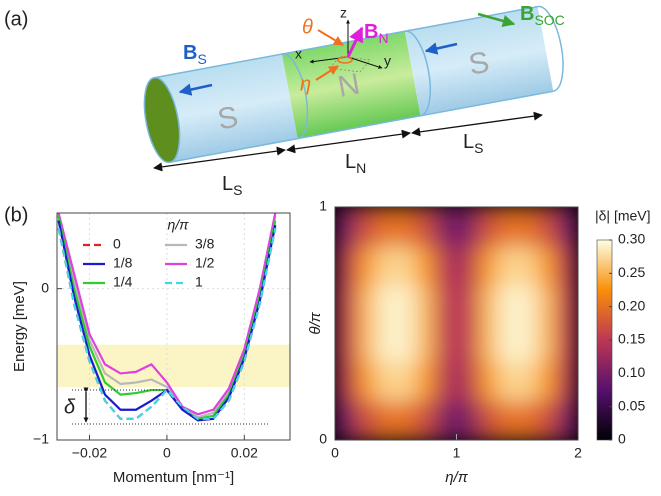 The width and height of the screenshot is (661, 496). I want to click on y-tick-label: 0, so click(45, 287).